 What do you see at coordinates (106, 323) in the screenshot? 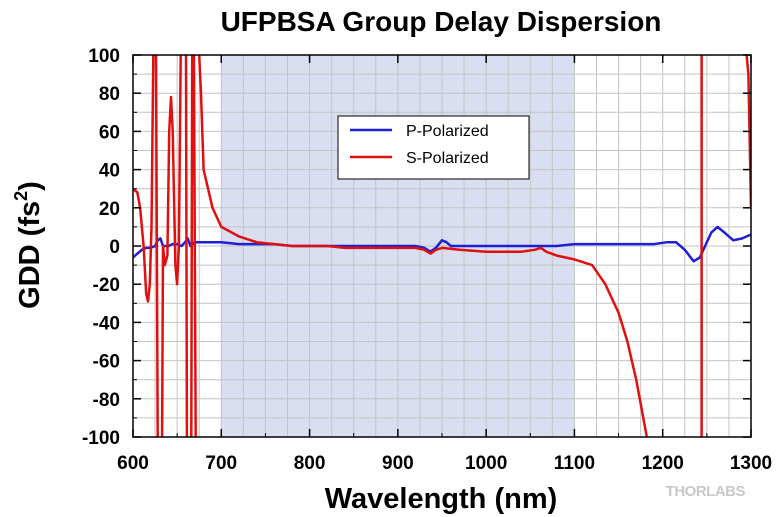
I see `y-tick-label: -40` at bounding box center [106, 323].